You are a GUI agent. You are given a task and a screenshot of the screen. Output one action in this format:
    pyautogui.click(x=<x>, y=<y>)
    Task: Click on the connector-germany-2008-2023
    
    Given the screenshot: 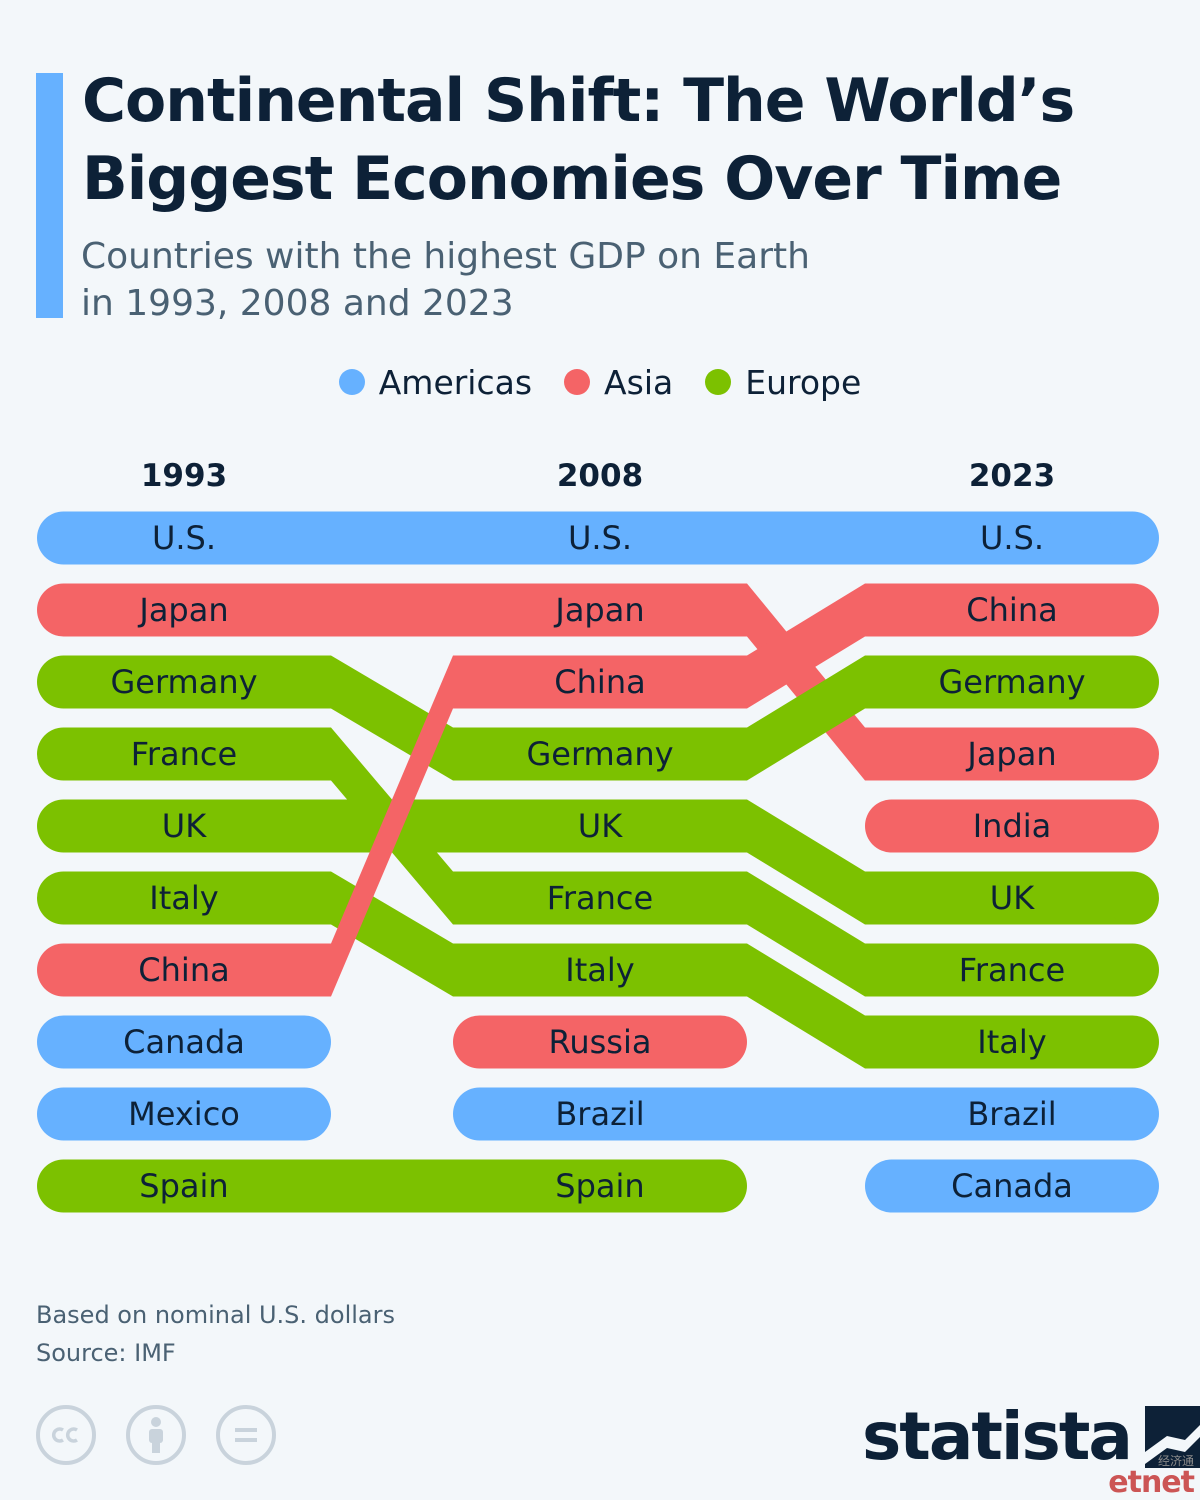 What is the action you would take?
    pyautogui.click(x=806, y=718)
    